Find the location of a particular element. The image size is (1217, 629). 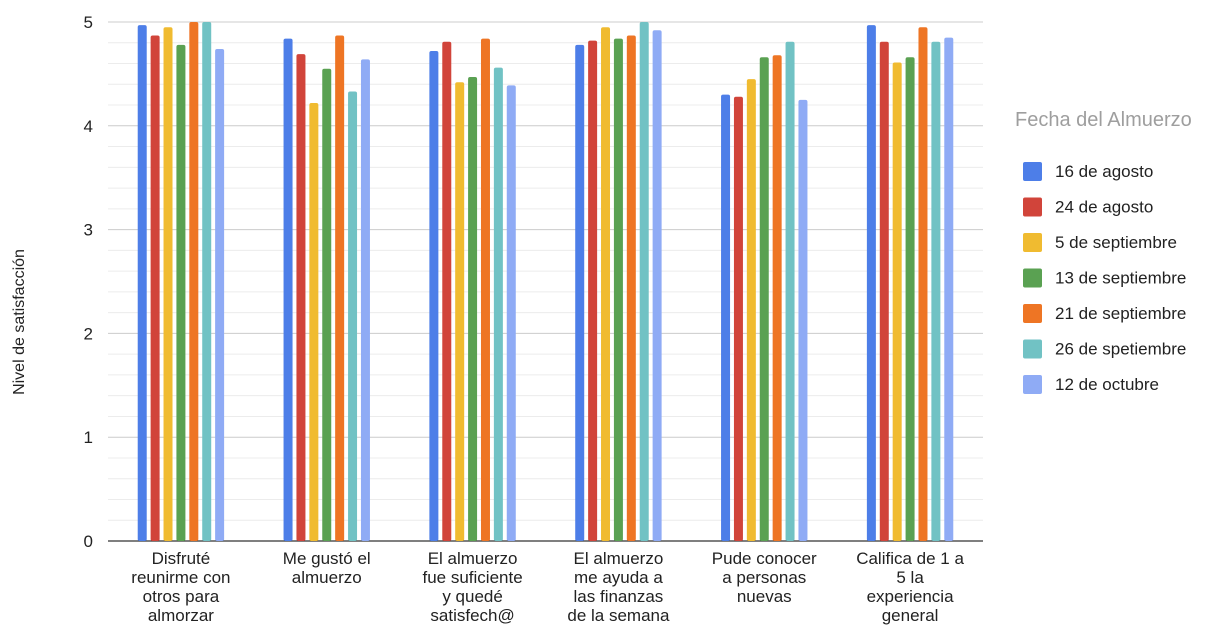

y-axis-ticks: 0 1 2 3 4 5 is located at coordinates (88, 282).